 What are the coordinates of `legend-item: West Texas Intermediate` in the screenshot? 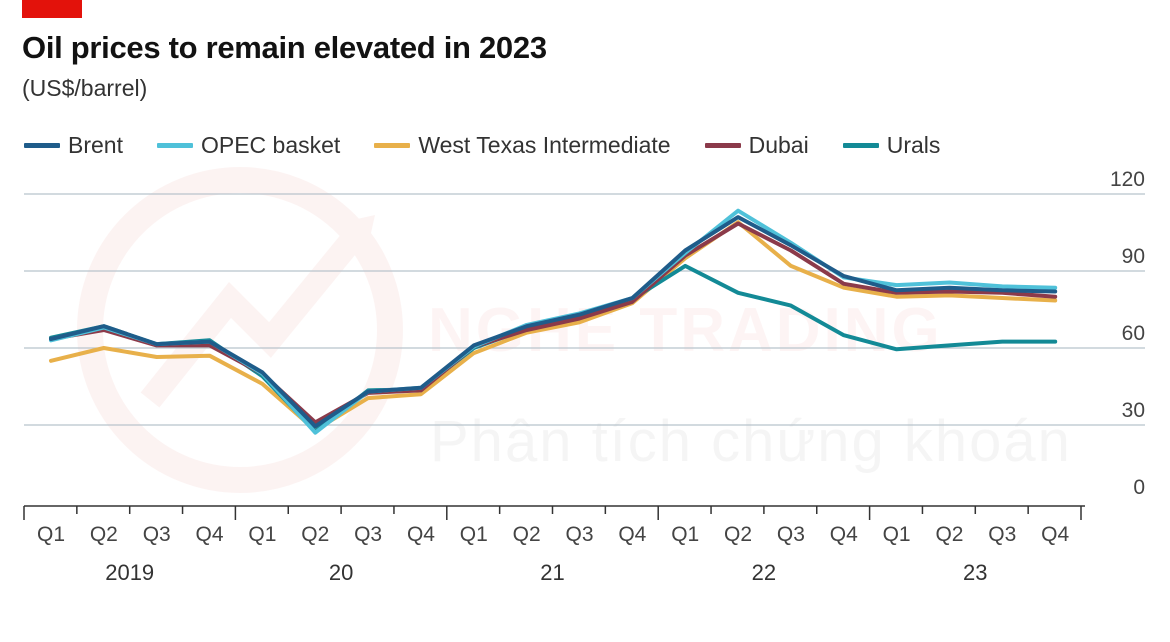 It's located at (522, 145).